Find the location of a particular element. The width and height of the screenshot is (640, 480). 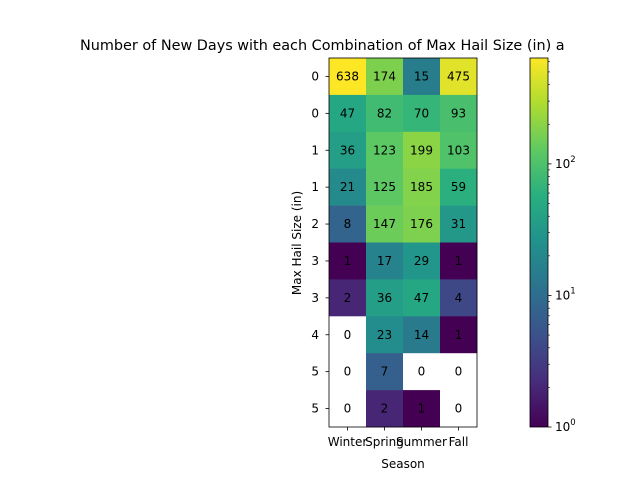

cell-value-label: 638 is located at coordinates (347, 76).